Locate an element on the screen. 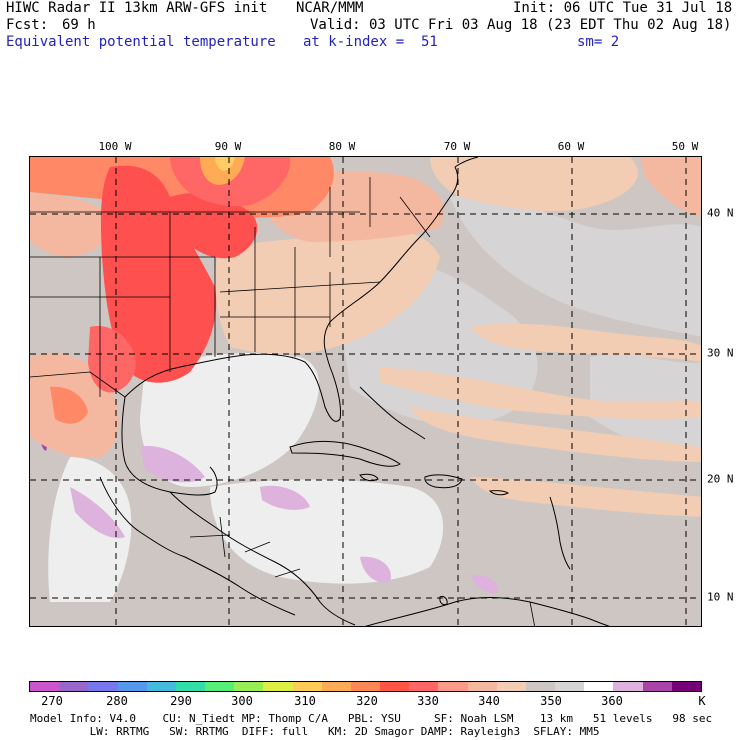 This screenshot has width=740, height=740. colorbar-label-300: 300 is located at coordinates (242, 701).